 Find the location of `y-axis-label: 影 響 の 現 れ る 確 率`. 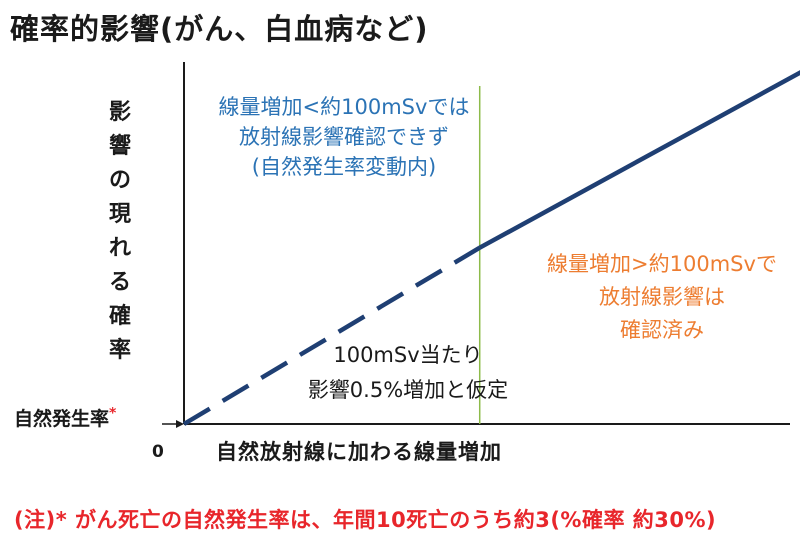

y-axis-label: 影 響 の 現 れ る 確 率 is located at coordinates (119, 231).